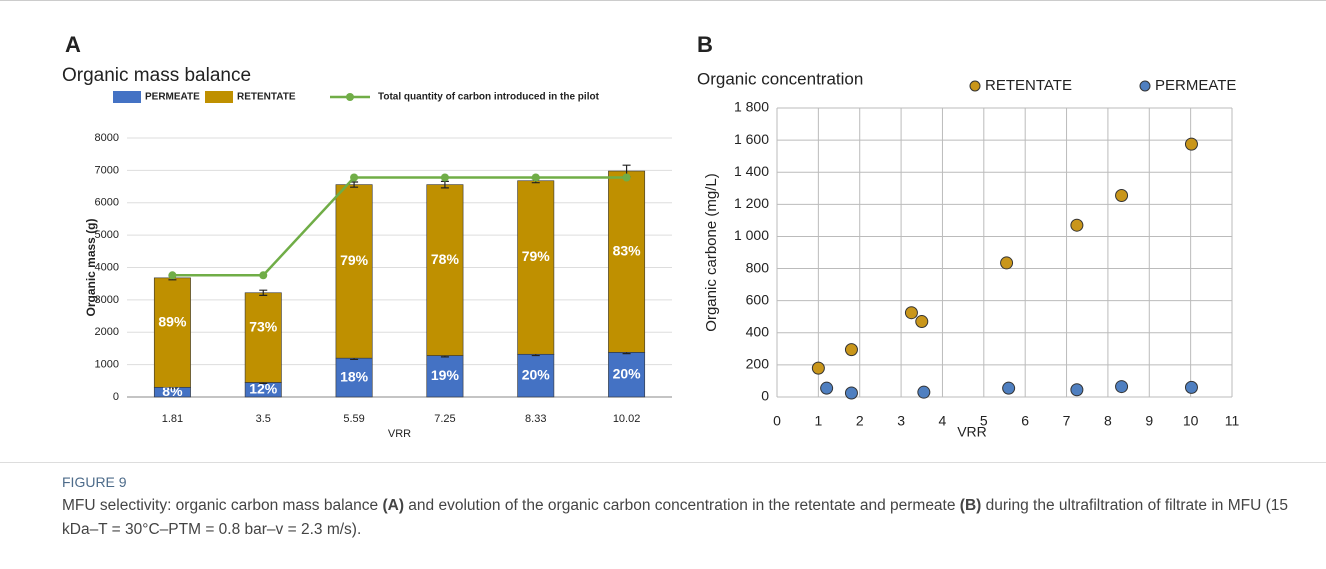 Image resolution: width=1326 pixels, height=569 pixels. I want to click on y-tick-label: 600, so click(758, 299).